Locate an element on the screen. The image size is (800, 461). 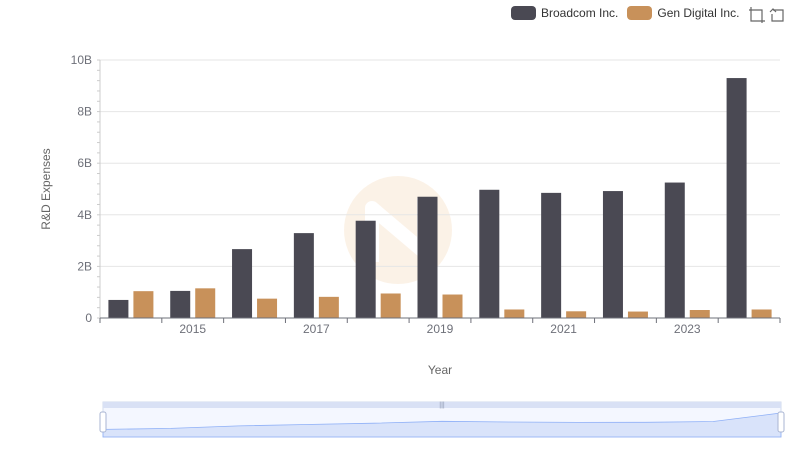
bar-broadcom-2024 is located at coordinates (736, 198).